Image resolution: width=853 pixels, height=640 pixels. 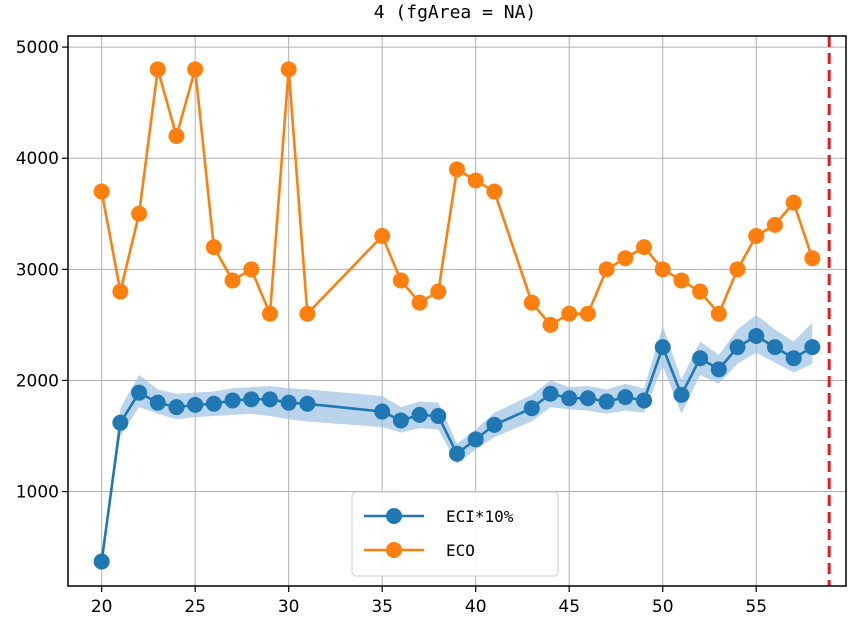 I want to click on x-tick-label: 35, so click(x=382, y=607).